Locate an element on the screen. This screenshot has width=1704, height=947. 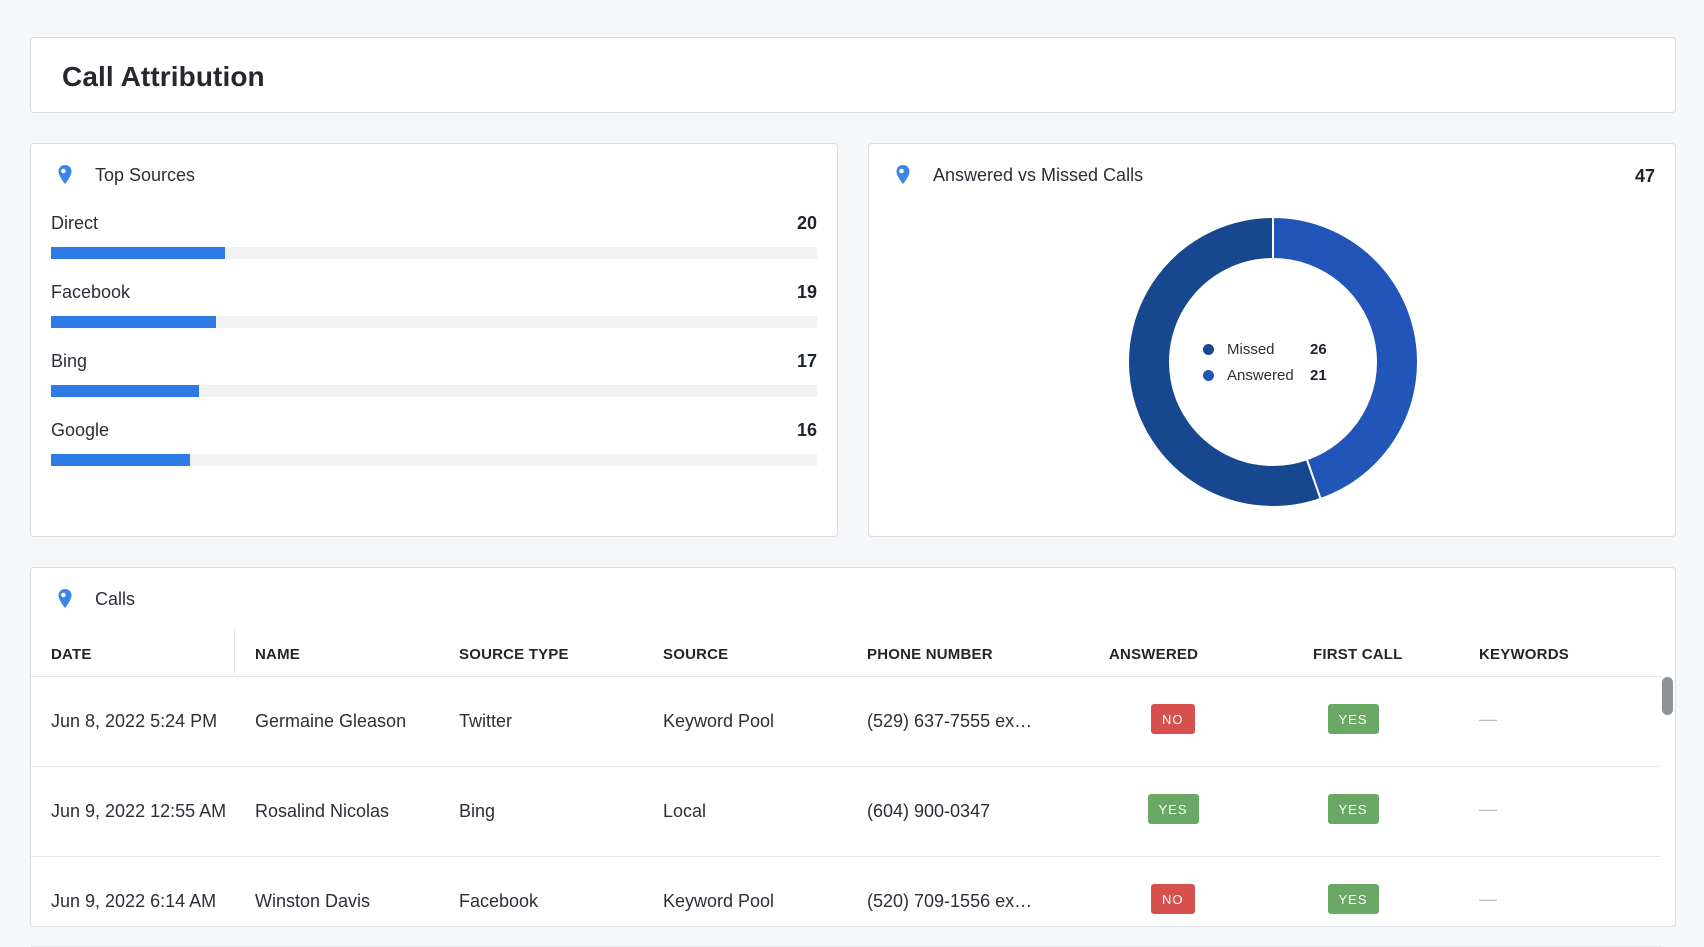
source-row: Bing 17 is located at coordinates (434, 376).